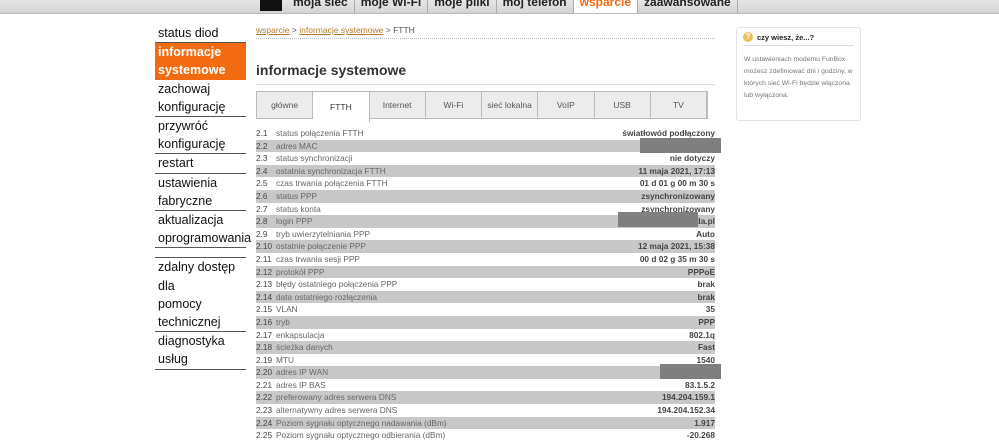 The image size is (999, 446). Describe the element at coordinates (341, 30) in the screenshot. I see `breadcrumb-informacje: informacje systemowe` at that location.